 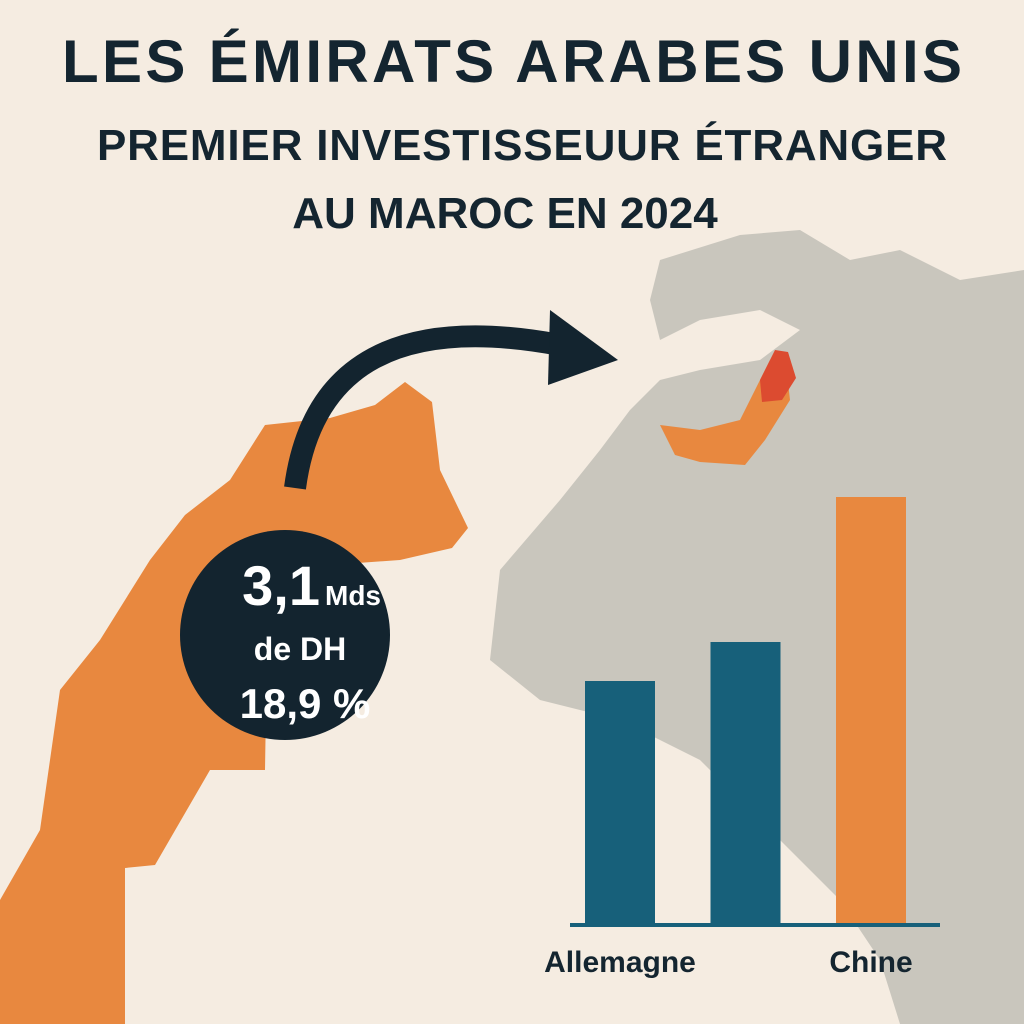 What do you see at coordinates (778, 376) in the screenshot?
I see `uae-highlight` at bounding box center [778, 376].